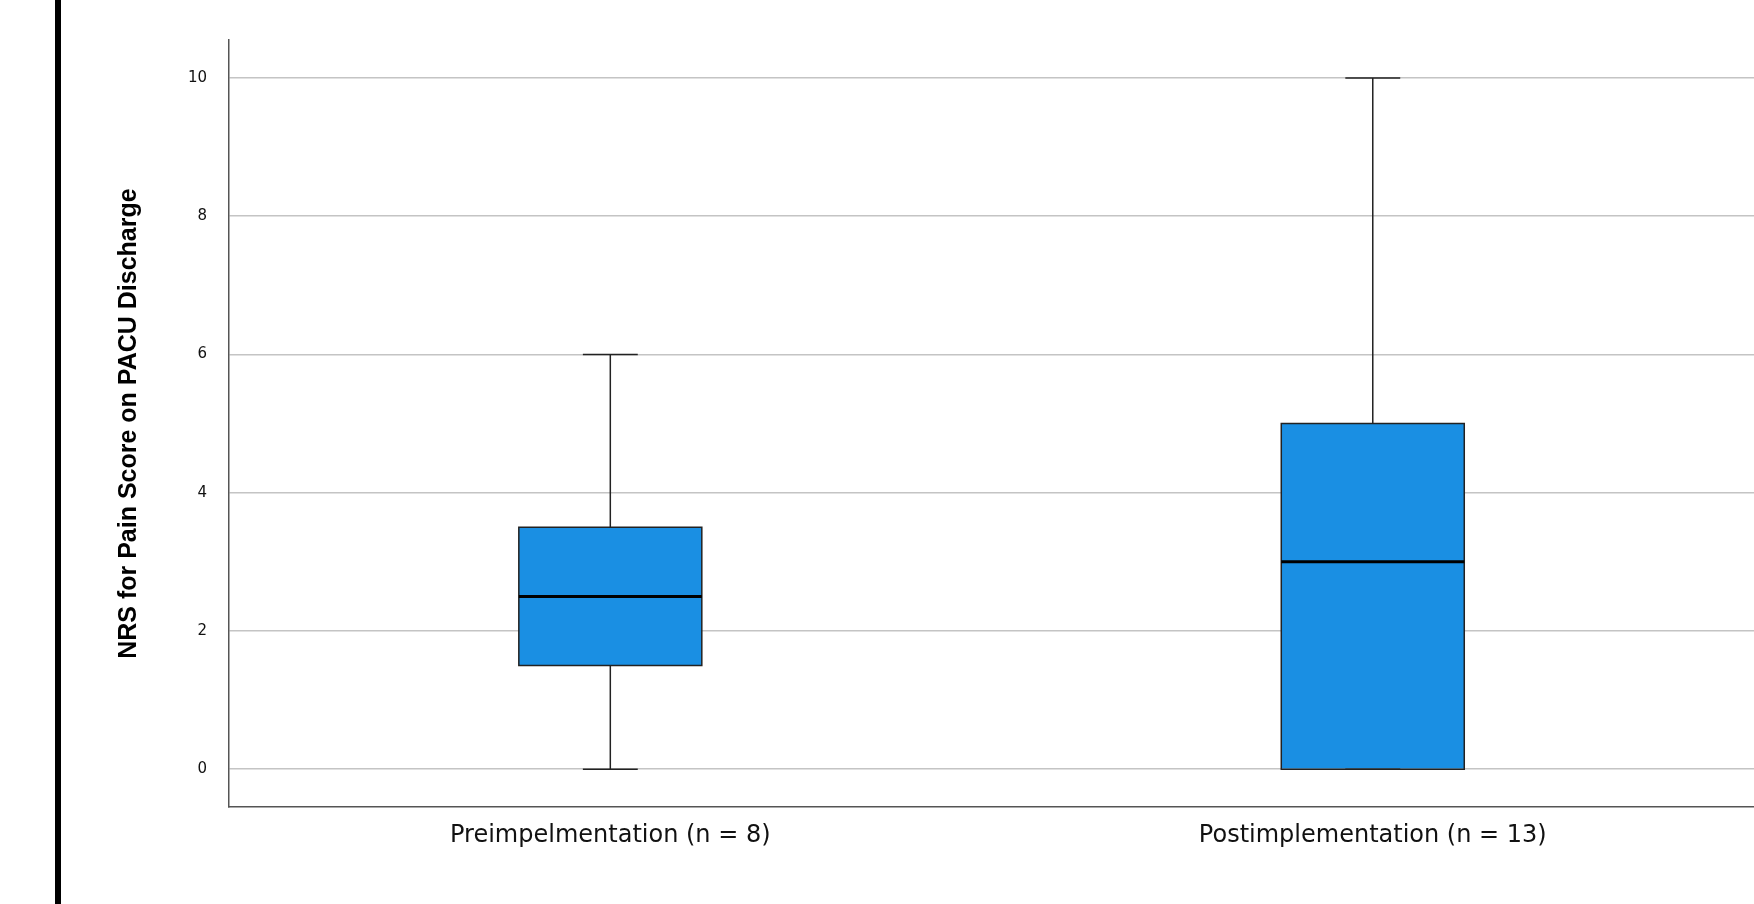 The width and height of the screenshot is (1754, 904). I want to click on y-tick-label: 2, so click(202, 629).